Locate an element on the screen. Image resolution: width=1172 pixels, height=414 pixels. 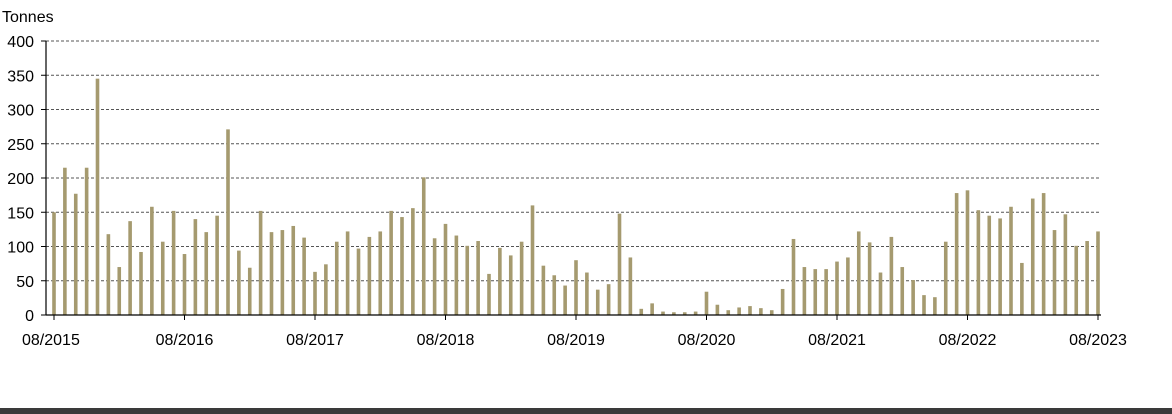
y-tick-label: 100 is located at coordinates (20, 248).